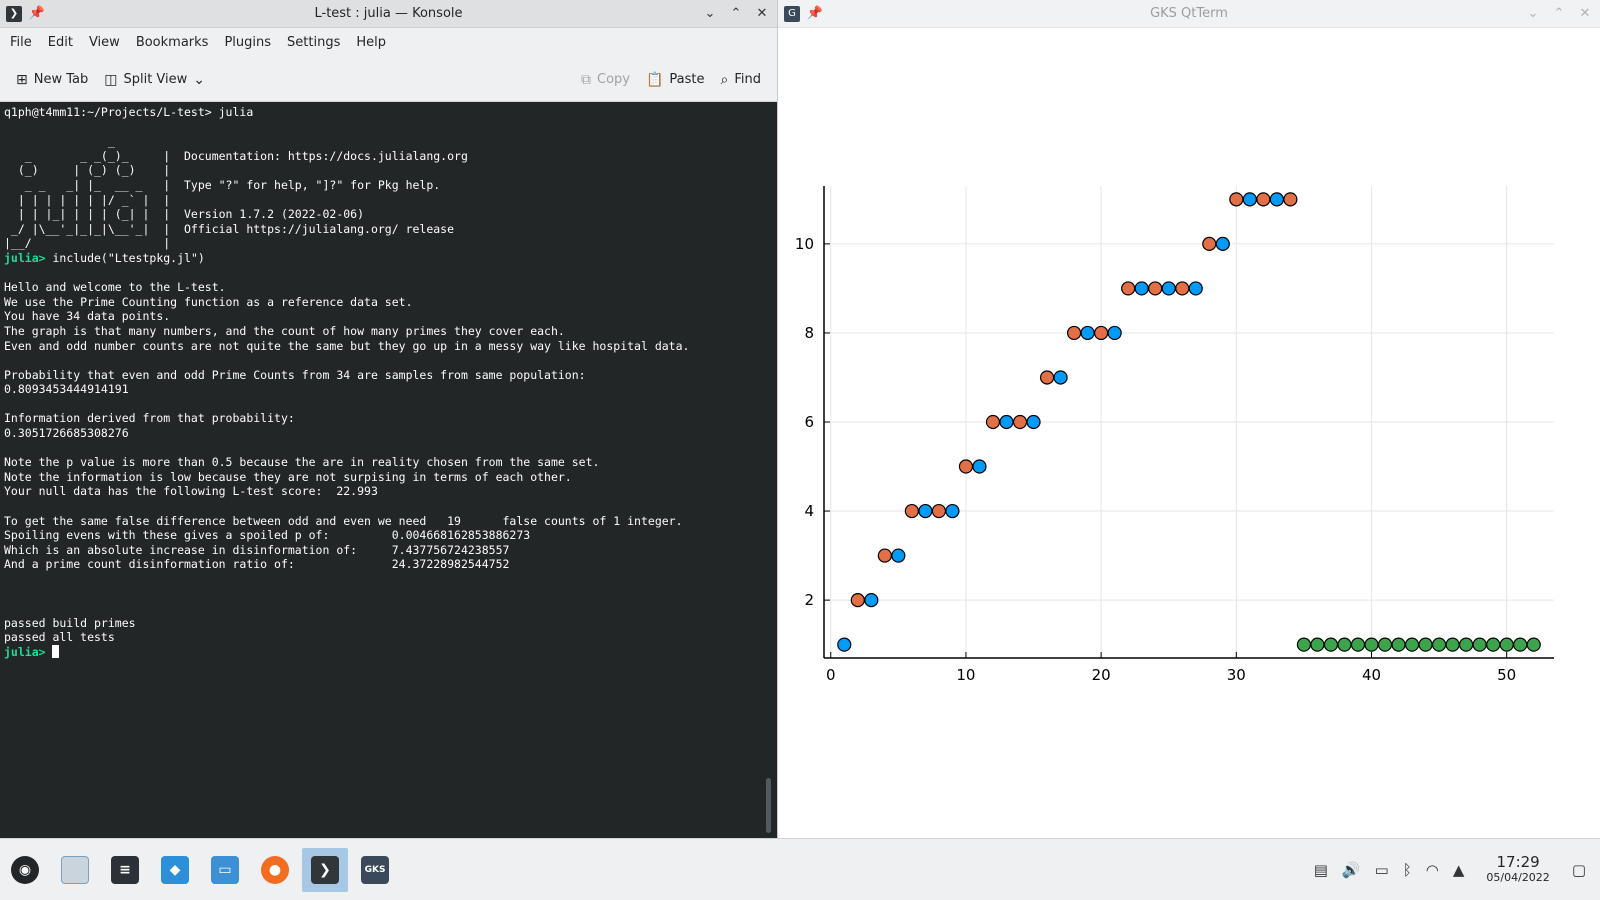 This screenshot has width=1600, height=900. Describe the element at coordinates (388, 258) in the screenshot. I see `command-line: julia> include("Ltestpkg.jl")` at that location.